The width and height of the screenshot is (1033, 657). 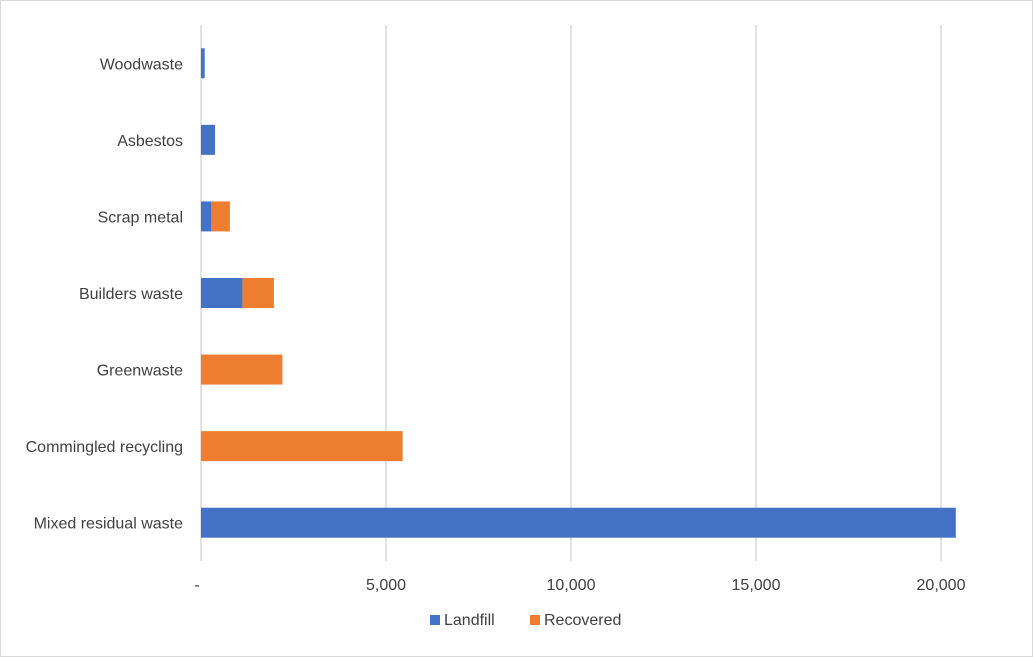 I want to click on x-tick-label-20000: 20,000, so click(x=941, y=585).